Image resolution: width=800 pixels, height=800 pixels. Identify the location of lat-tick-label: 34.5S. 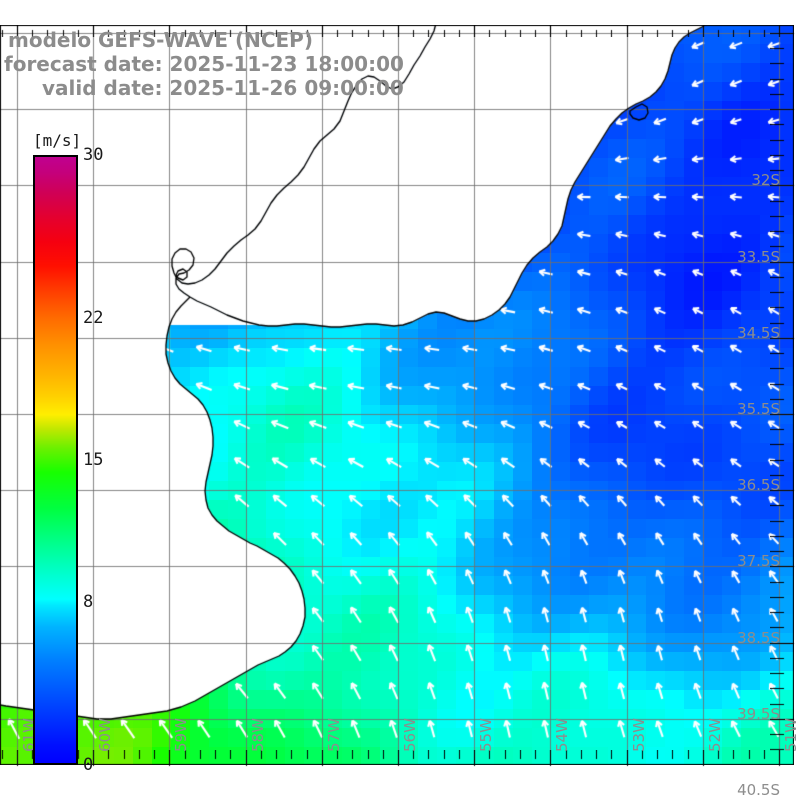
(758, 332).